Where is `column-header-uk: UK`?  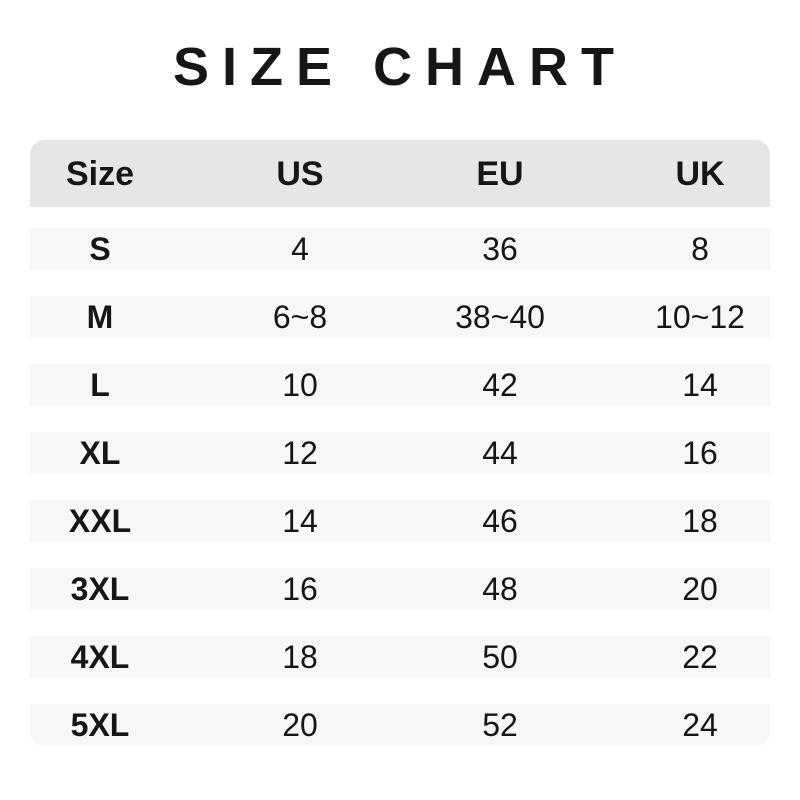 column-header-uk: UK is located at coordinates (700, 173).